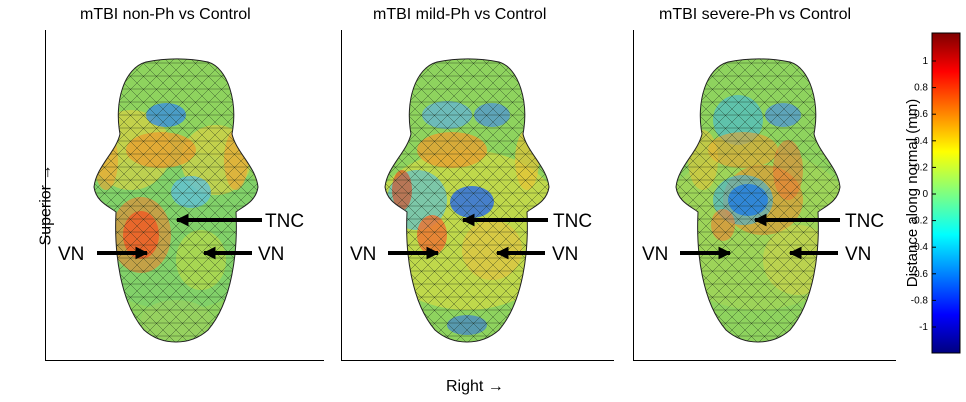 This screenshot has width=966, height=402. What do you see at coordinates (923, 327) in the screenshot?
I see `colorbar-tick-label: -1` at bounding box center [923, 327].